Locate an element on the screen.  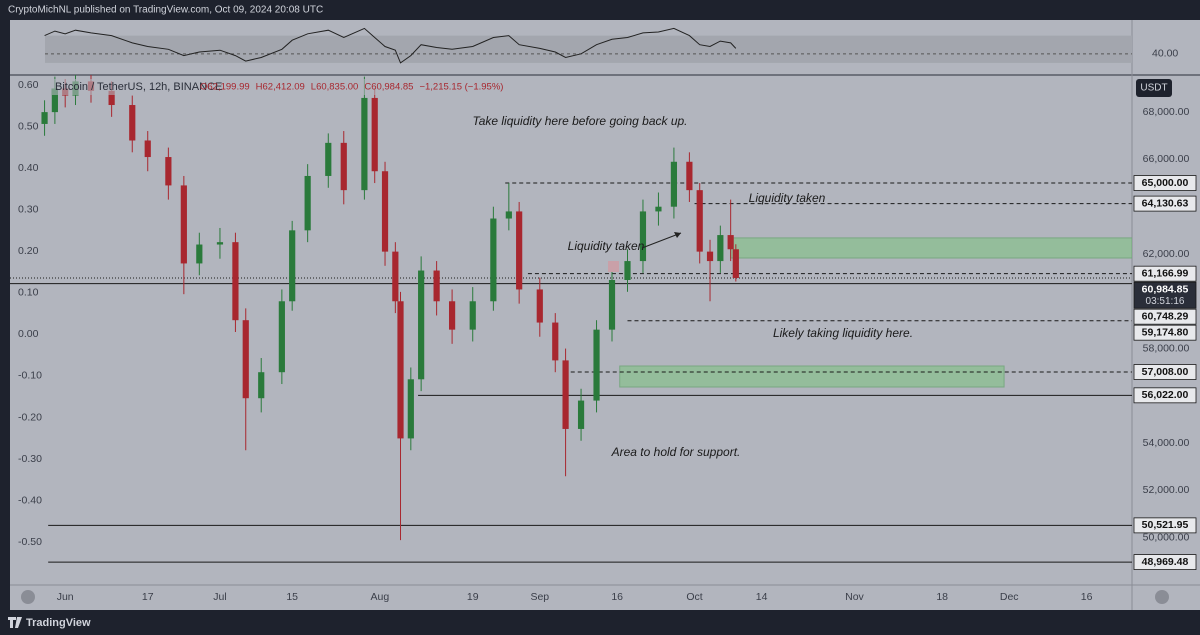
price-label: 50,521.95 is located at coordinates (1165, 525).